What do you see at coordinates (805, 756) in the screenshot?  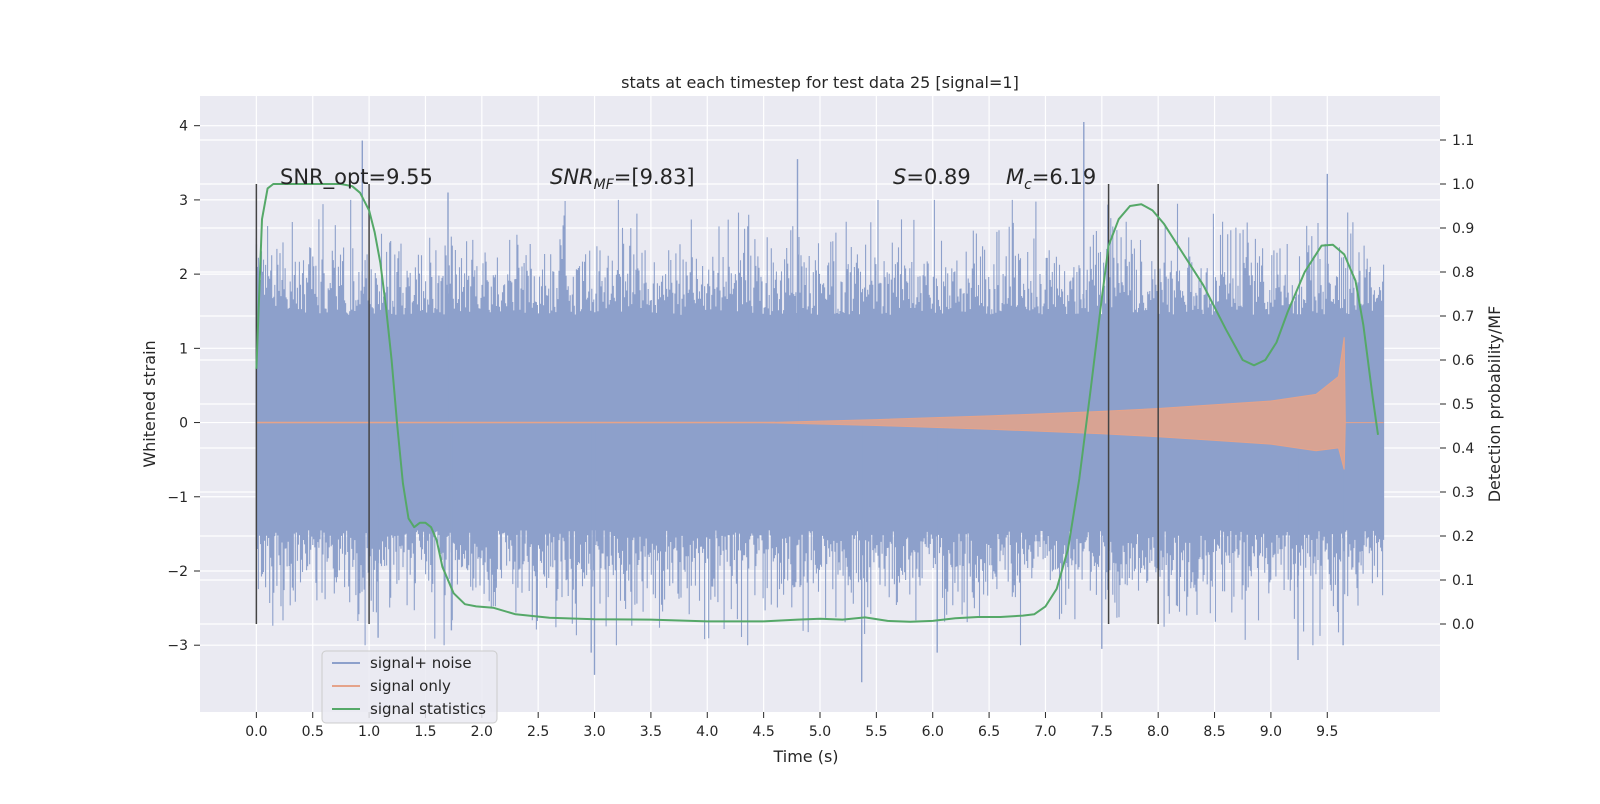 I see `x-axis-label: Time (s)` at bounding box center [805, 756].